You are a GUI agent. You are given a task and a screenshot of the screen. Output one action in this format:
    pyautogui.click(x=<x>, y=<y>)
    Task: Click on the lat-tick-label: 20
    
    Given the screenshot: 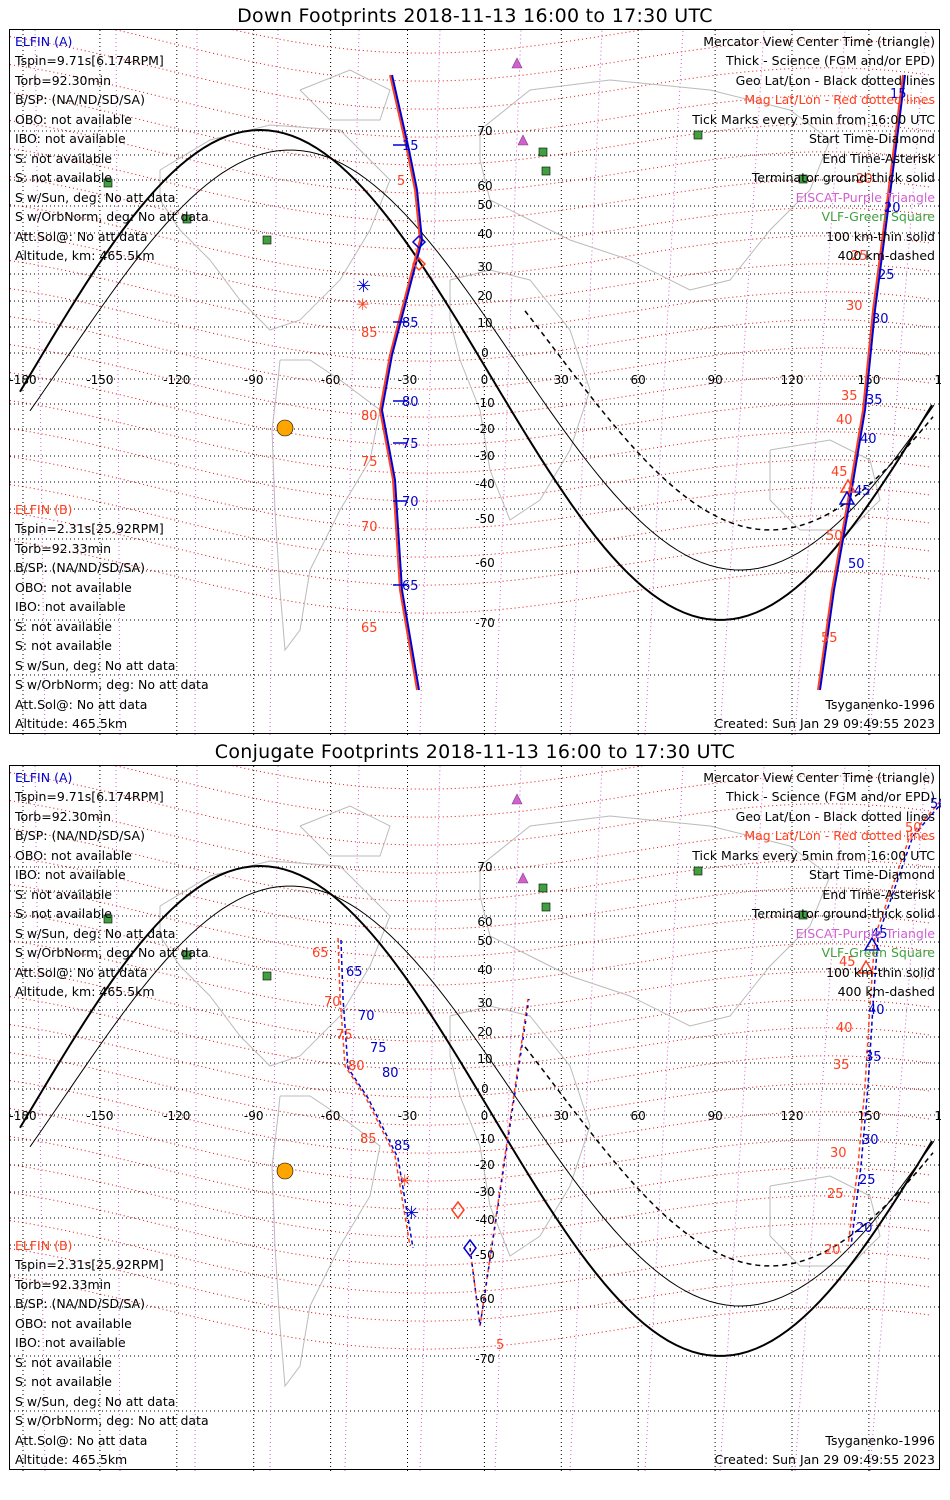 What is the action you would take?
    pyautogui.click(x=484, y=1032)
    